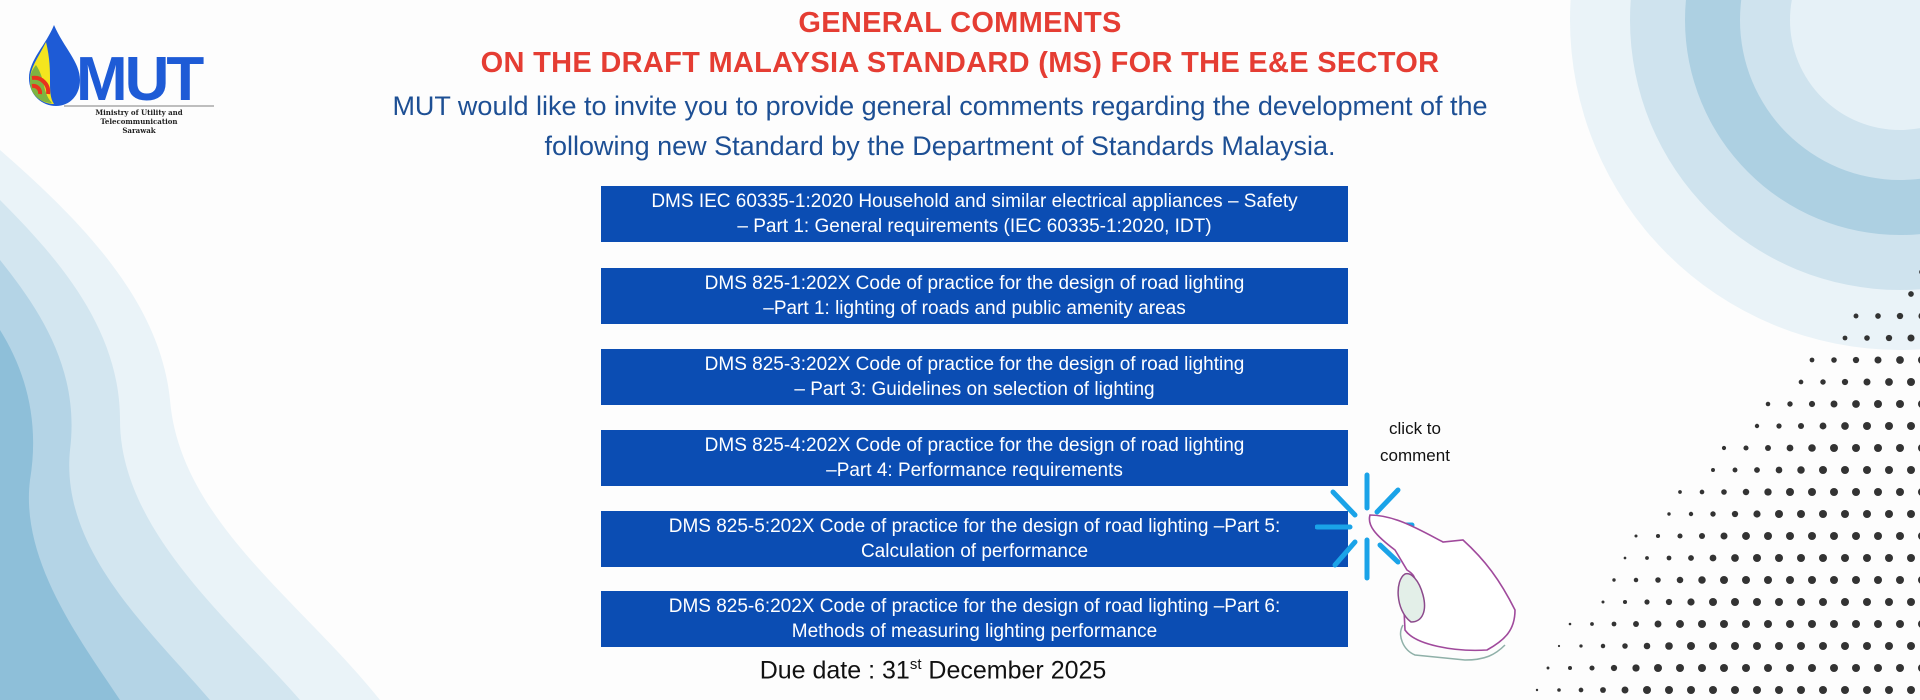 This screenshot has width=1920, height=700. What do you see at coordinates (974, 551) in the screenshot?
I see `standard-line2: Calculation of performance` at bounding box center [974, 551].